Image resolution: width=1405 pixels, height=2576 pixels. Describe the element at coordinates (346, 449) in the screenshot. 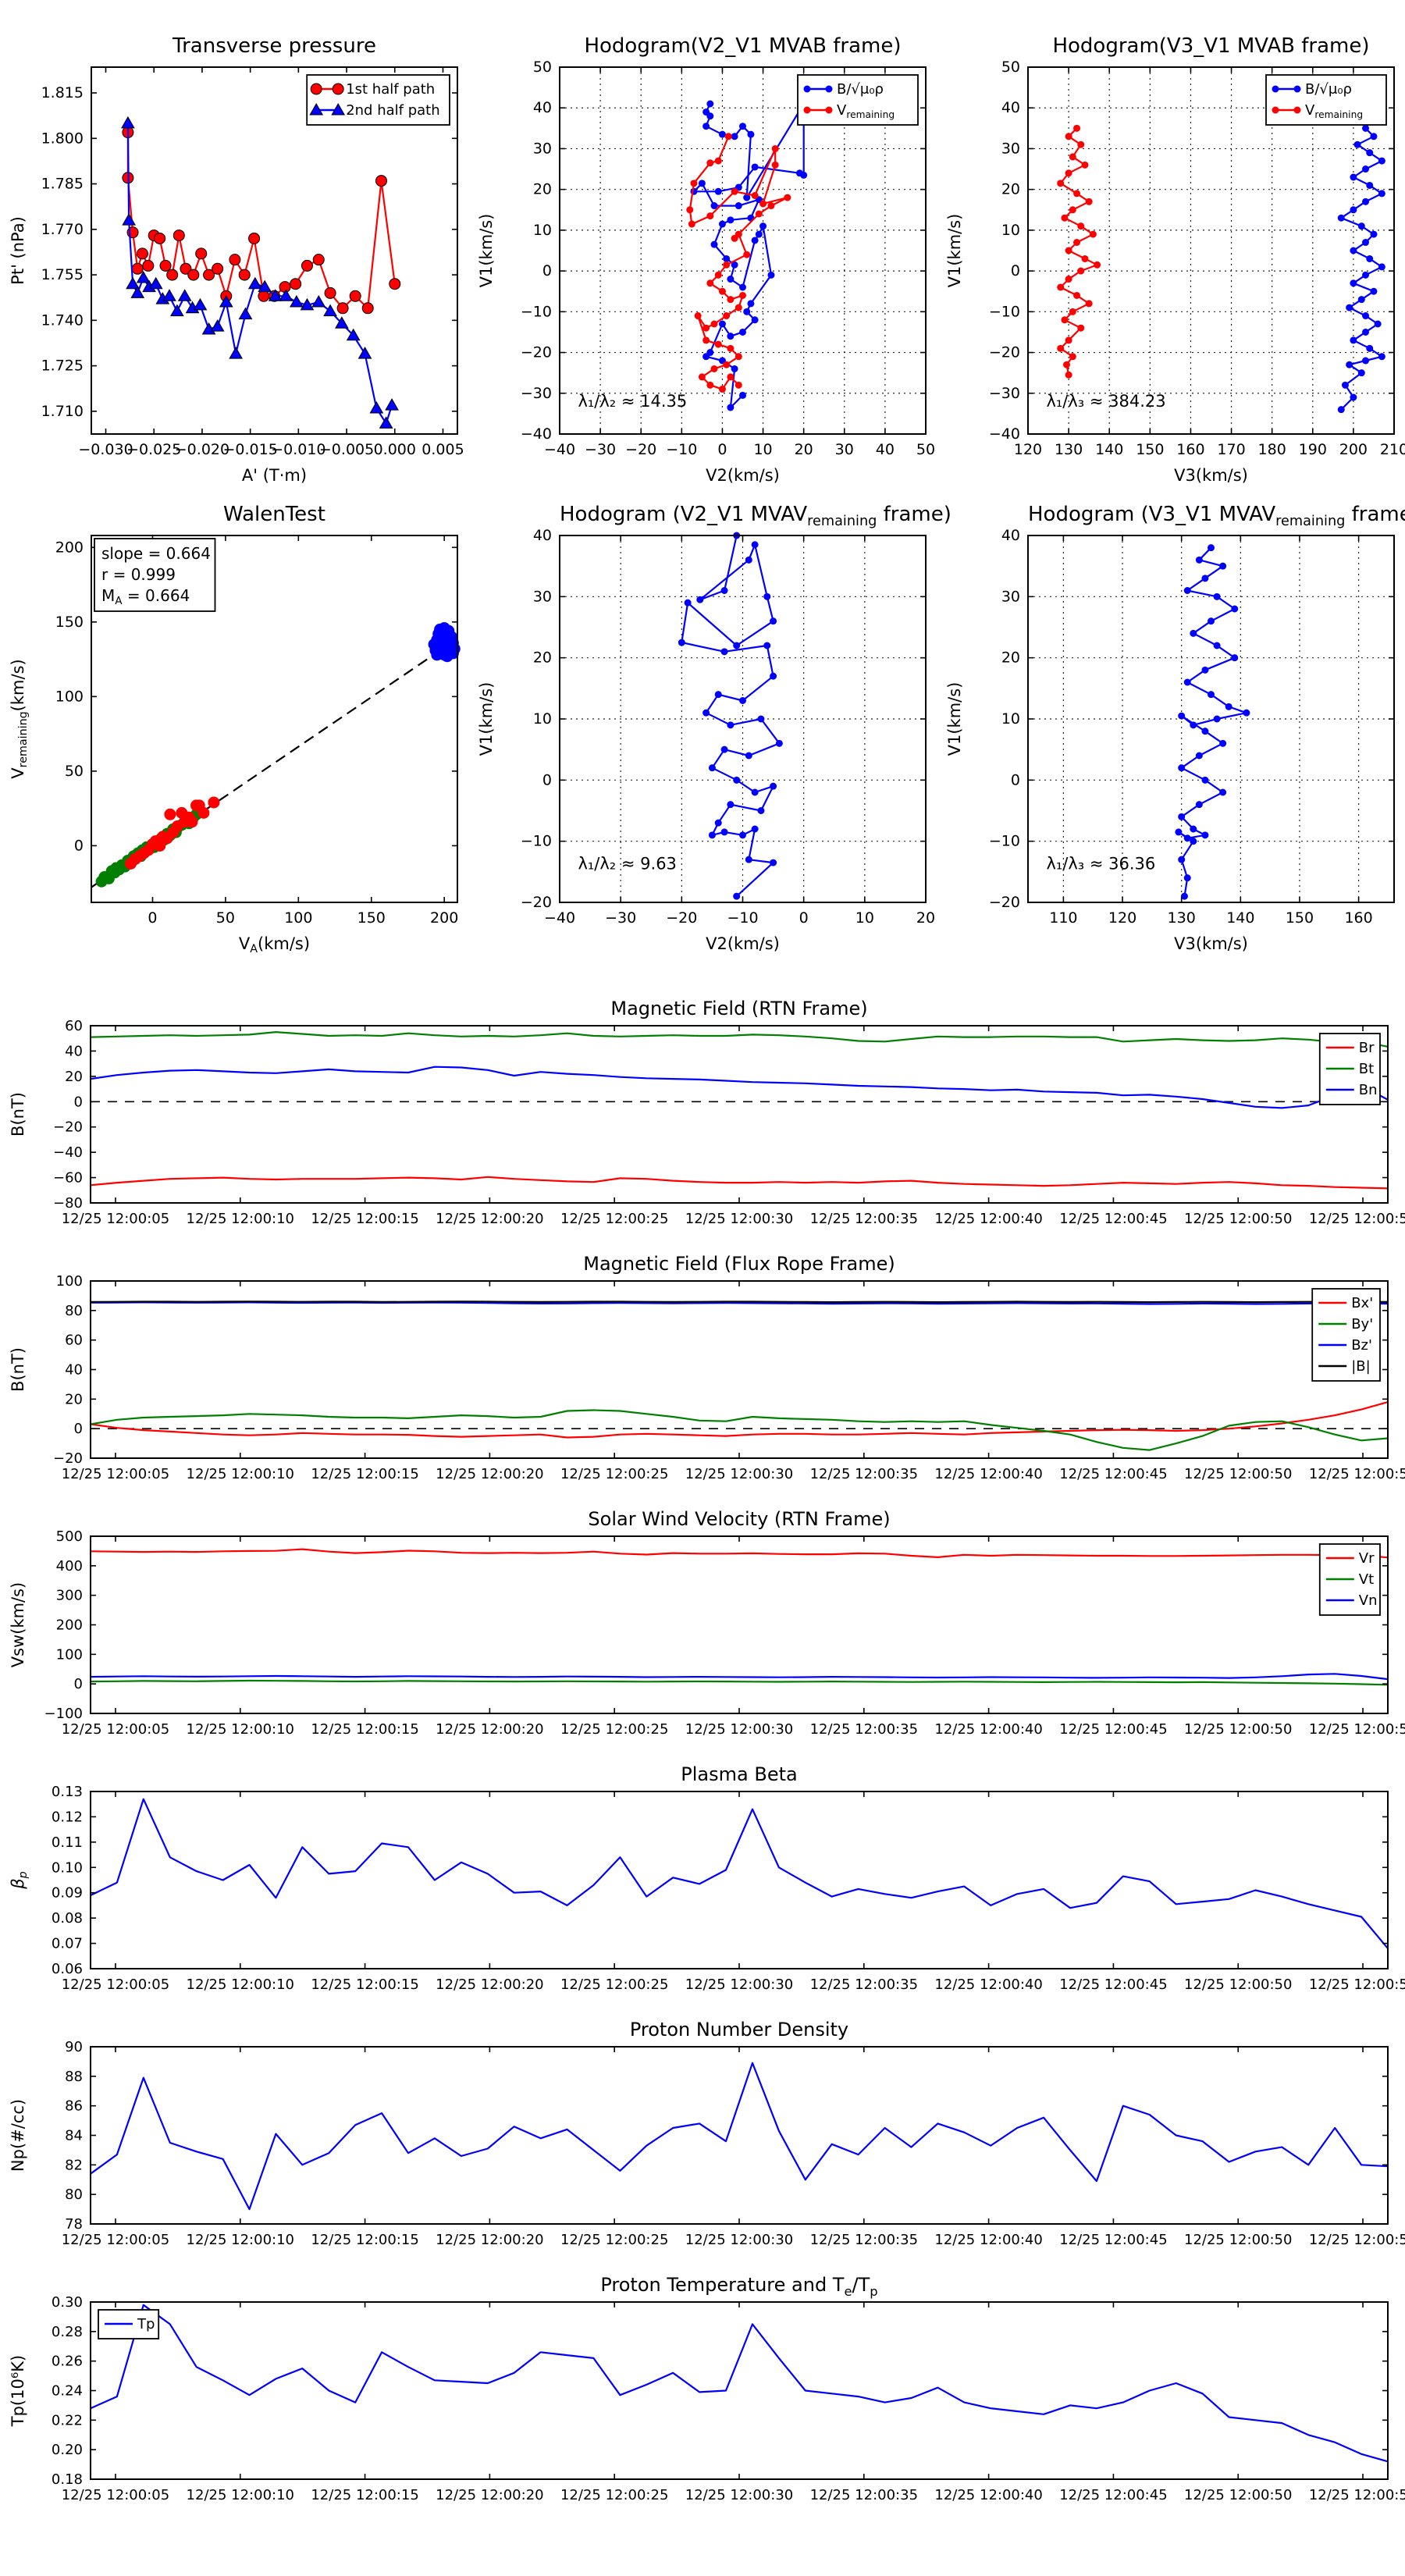

I see `svg-text: −0.005` at that location.